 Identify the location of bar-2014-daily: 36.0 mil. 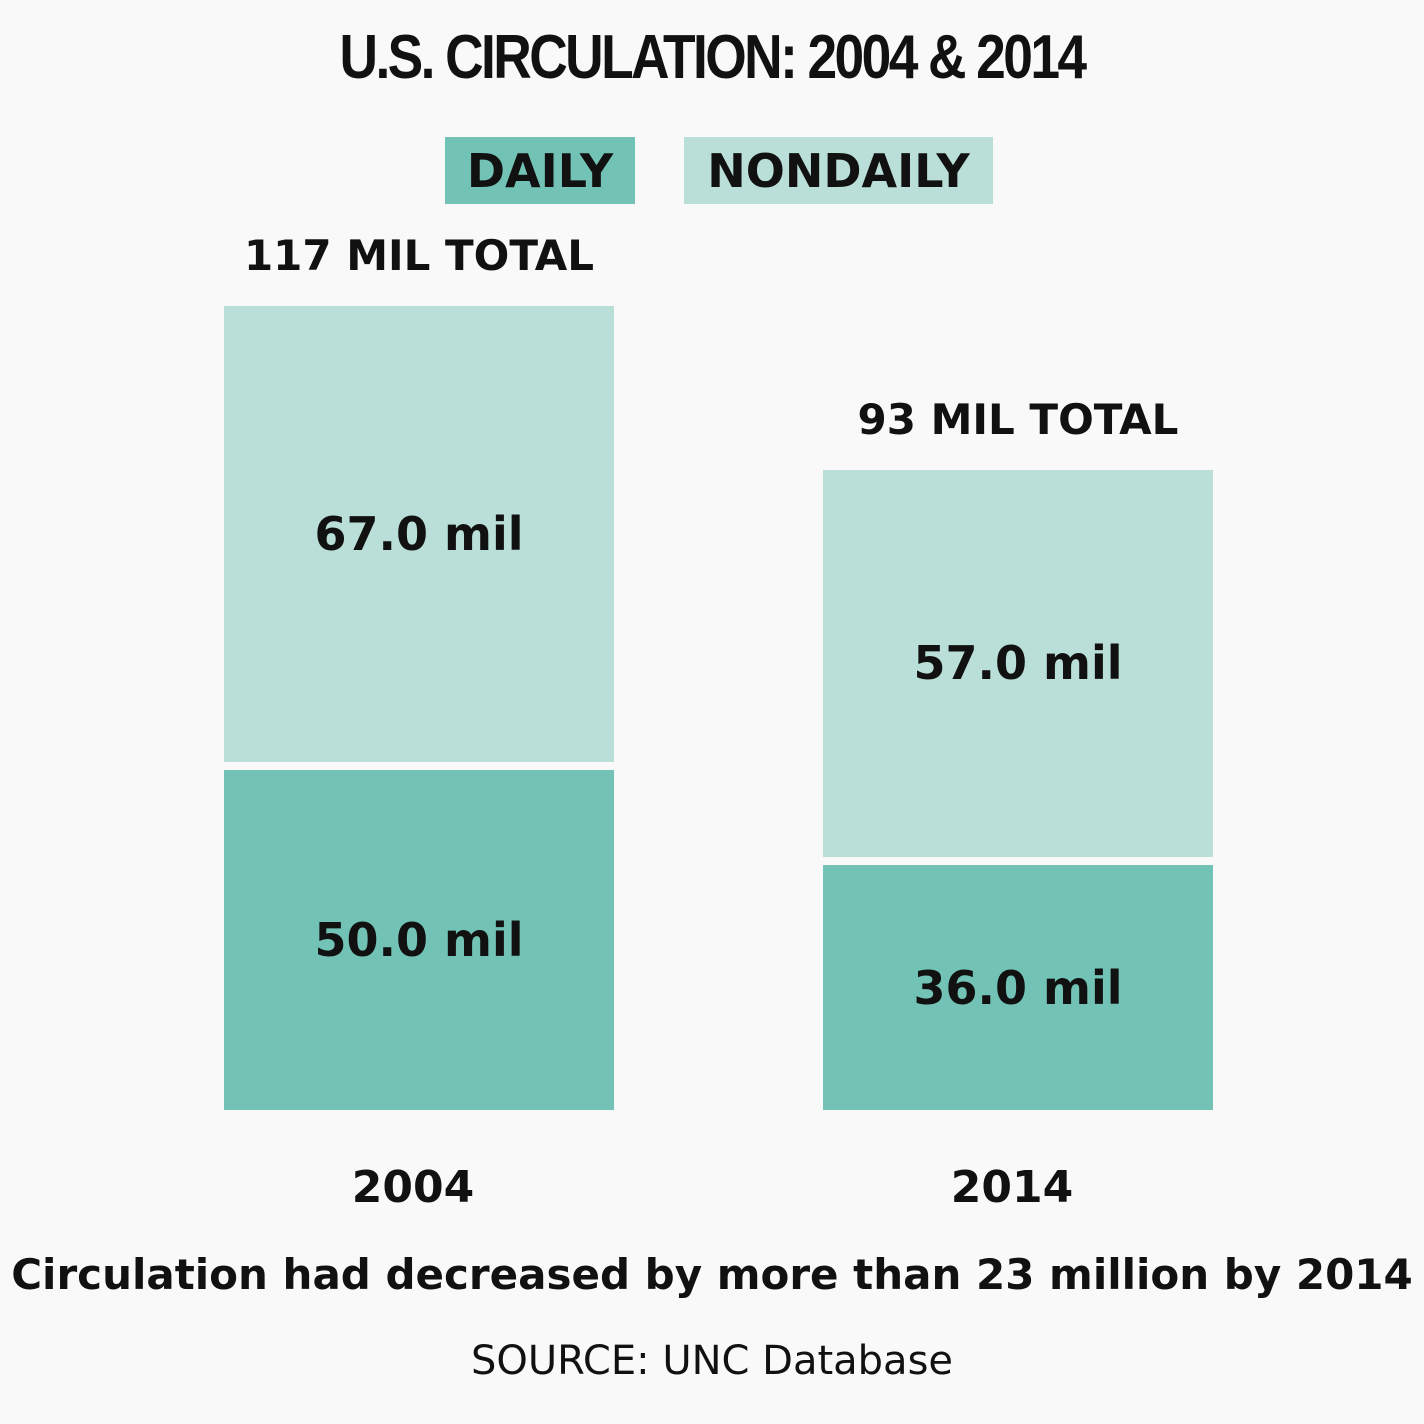
(1018, 987).